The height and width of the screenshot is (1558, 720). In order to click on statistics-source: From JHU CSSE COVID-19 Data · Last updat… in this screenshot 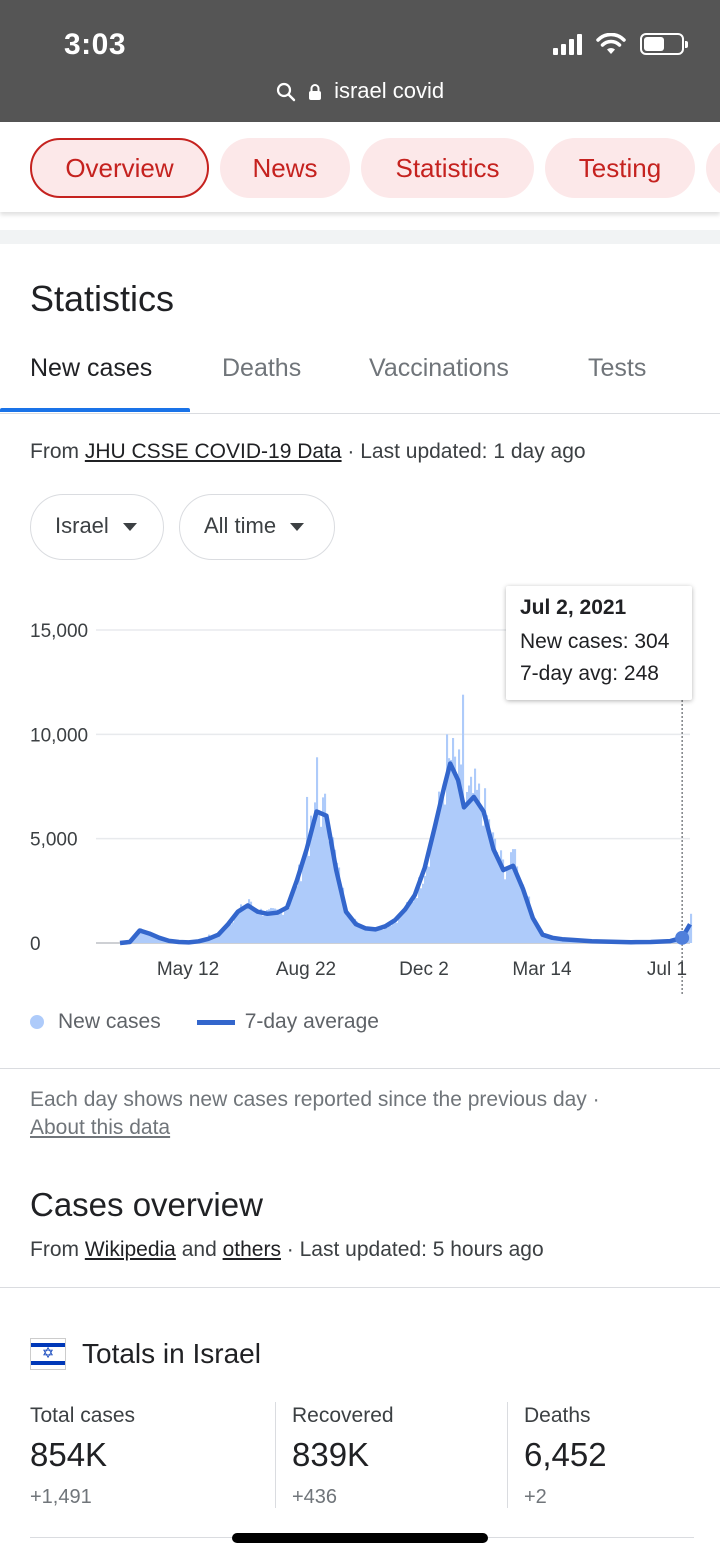, I will do `click(308, 451)`.